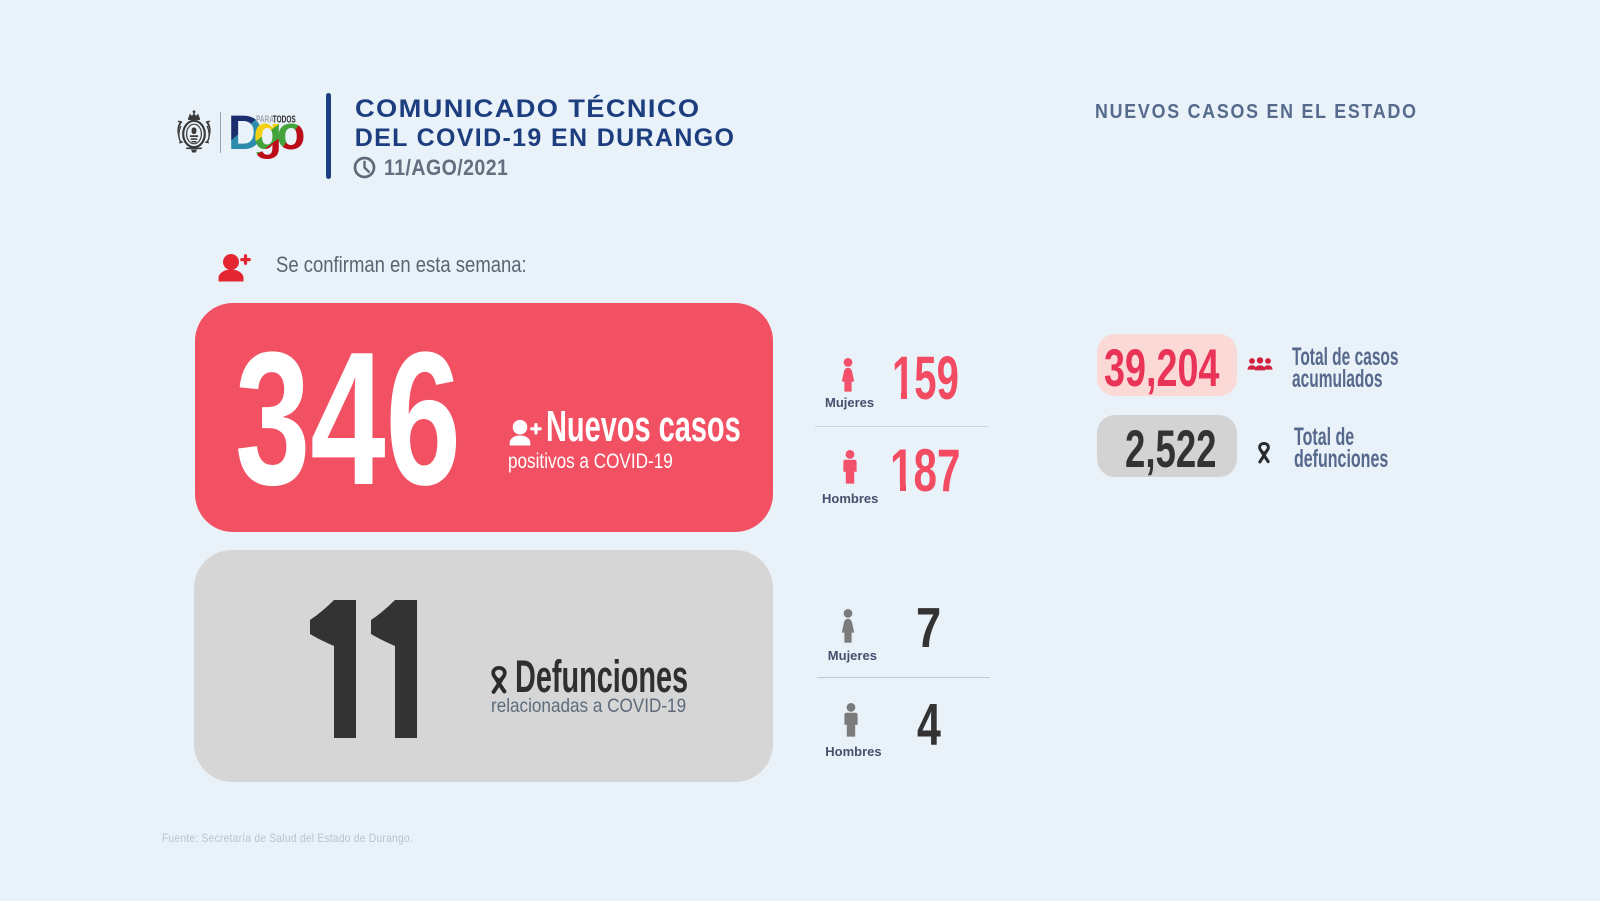 The height and width of the screenshot is (901, 1600). I want to click on svg-text: D, so click(245, 134).